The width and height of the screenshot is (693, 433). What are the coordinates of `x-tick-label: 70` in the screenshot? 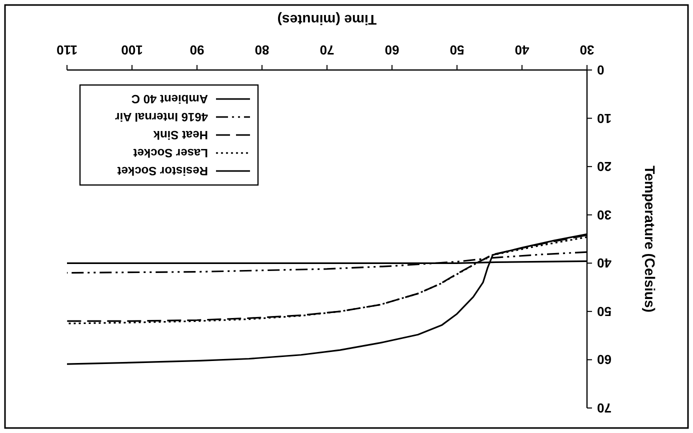 It's located at (327, 50).